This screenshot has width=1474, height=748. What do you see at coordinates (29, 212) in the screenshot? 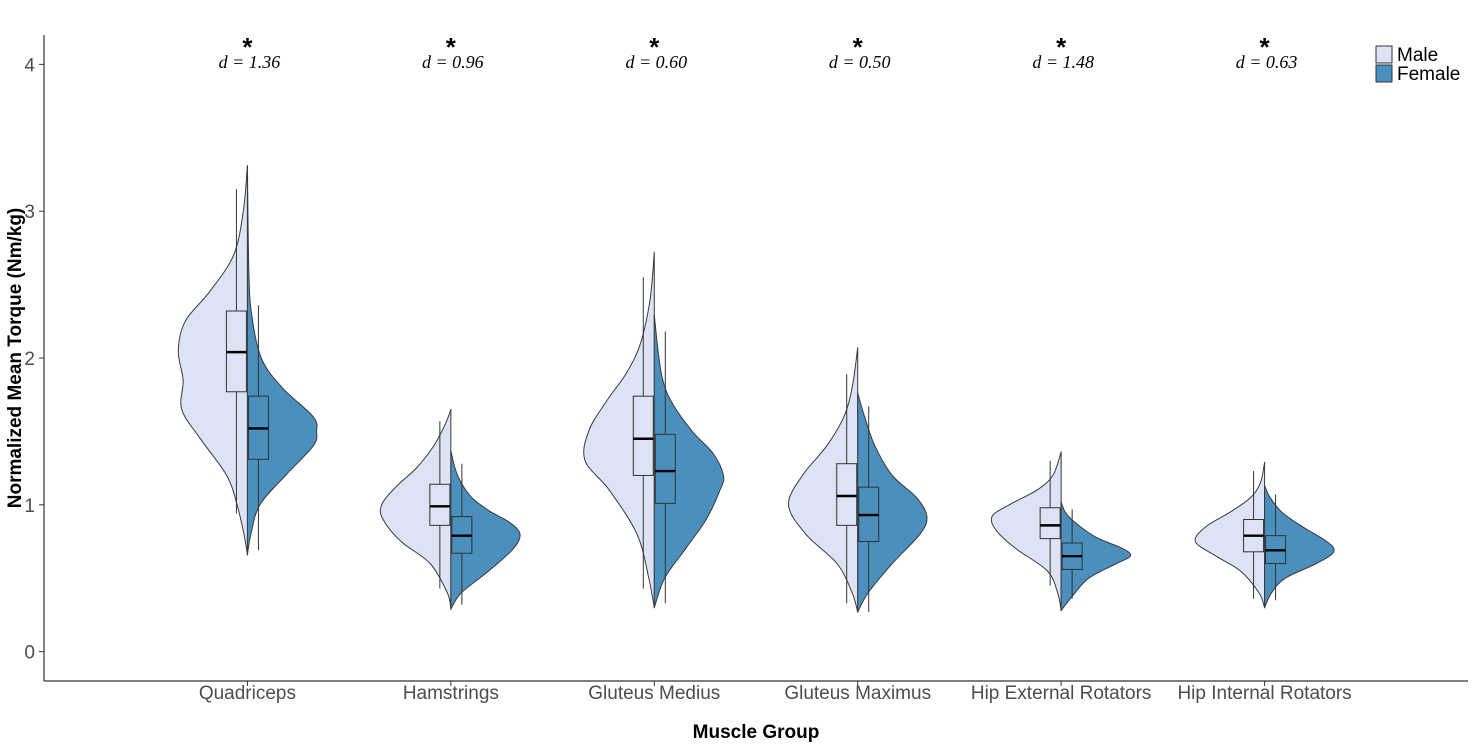
I see `y-tick-label-3: 3` at bounding box center [29, 212].